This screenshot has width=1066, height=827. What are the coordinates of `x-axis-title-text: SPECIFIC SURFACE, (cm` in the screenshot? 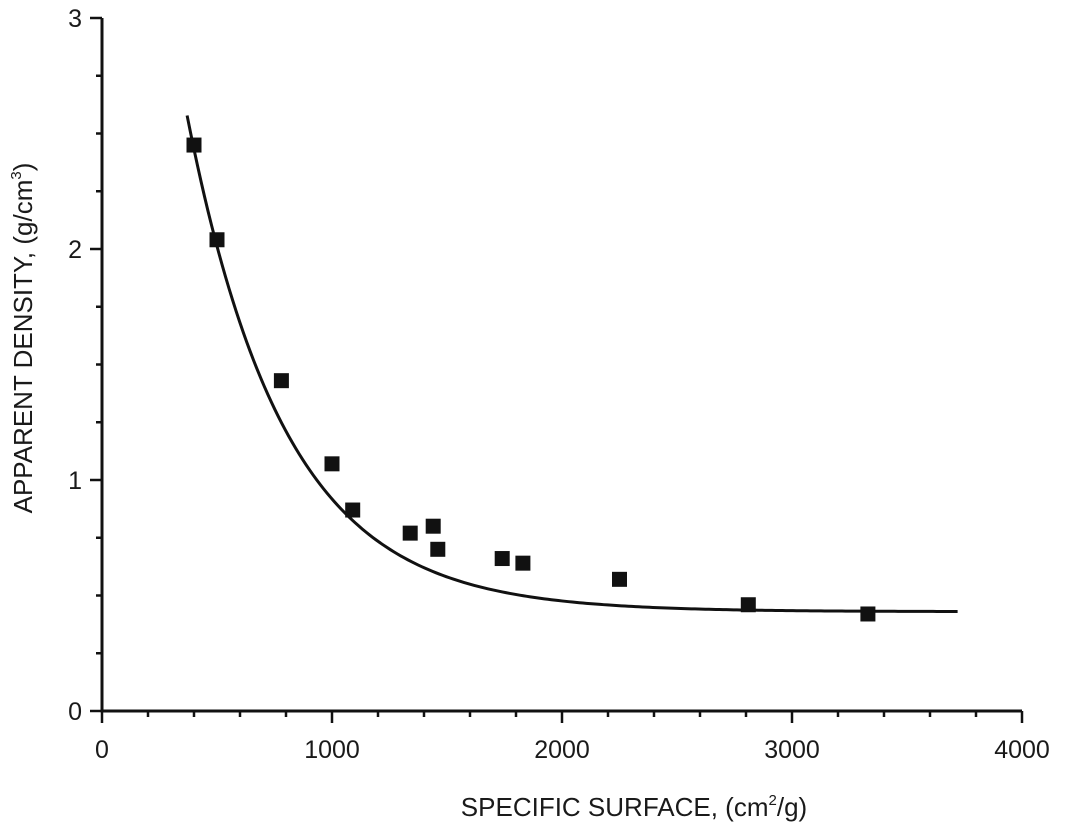 It's located at (615, 807).